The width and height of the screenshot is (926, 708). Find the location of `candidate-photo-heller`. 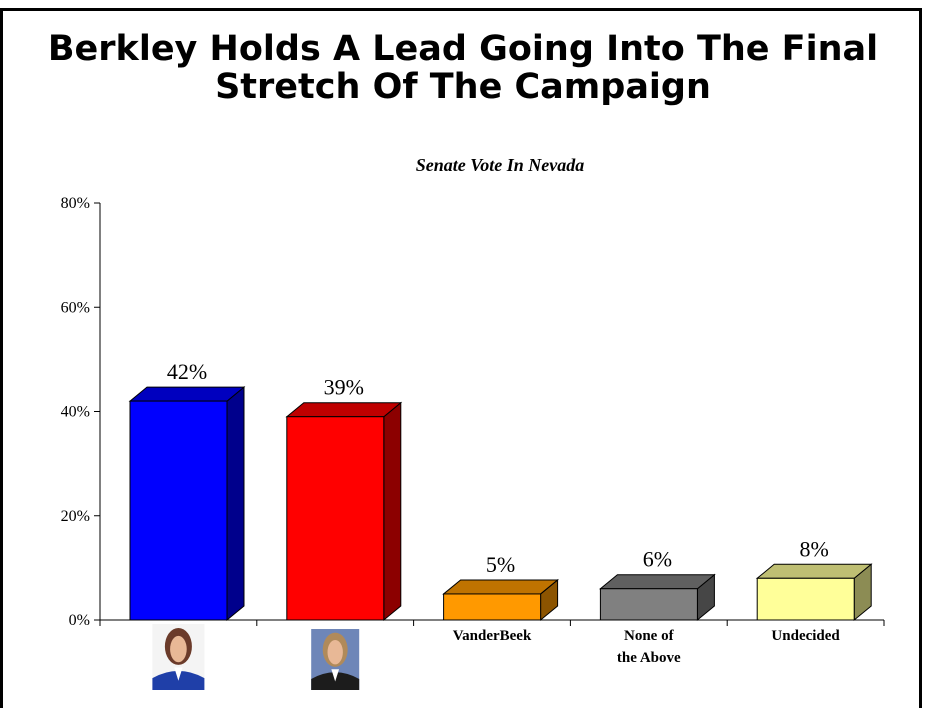

candidate-photo-heller is located at coordinates (335, 659).